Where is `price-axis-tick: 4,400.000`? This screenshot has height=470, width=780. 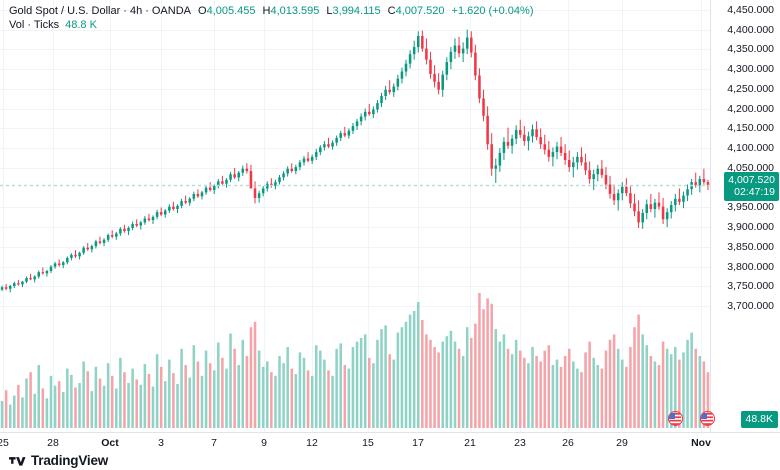
price-axis-tick: 4,400.000 is located at coordinates (750, 29).